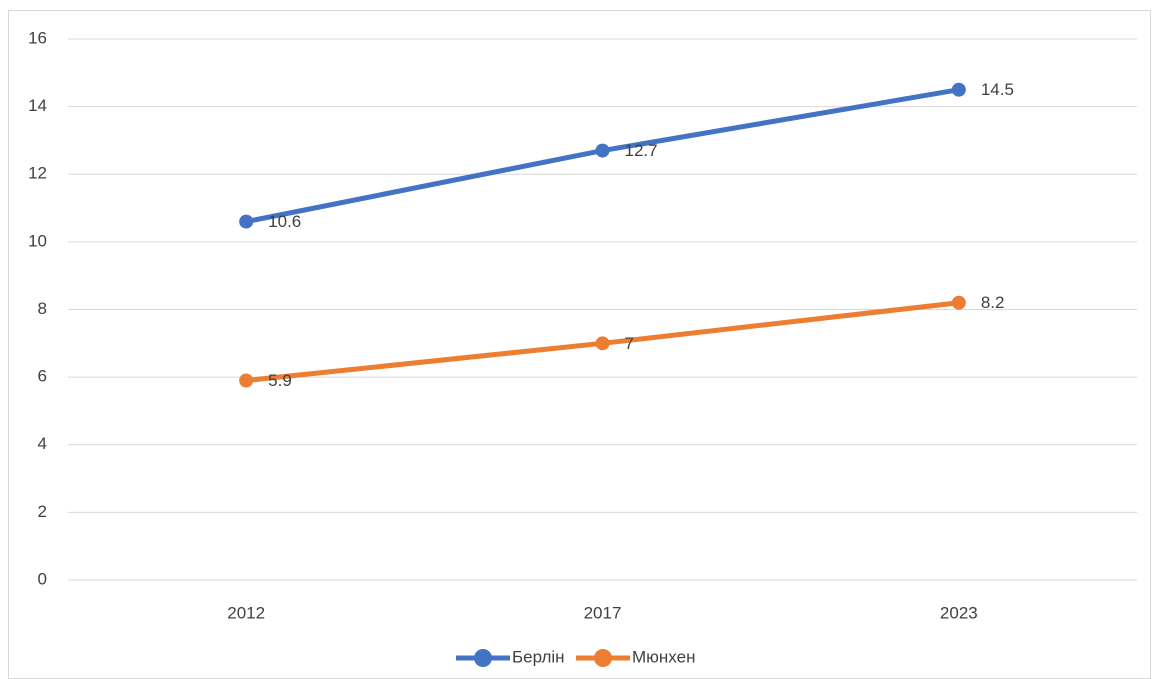 The image size is (1152, 679). Describe the element at coordinates (42, 578) in the screenshot. I see `y-tick-label: 0` at that location.